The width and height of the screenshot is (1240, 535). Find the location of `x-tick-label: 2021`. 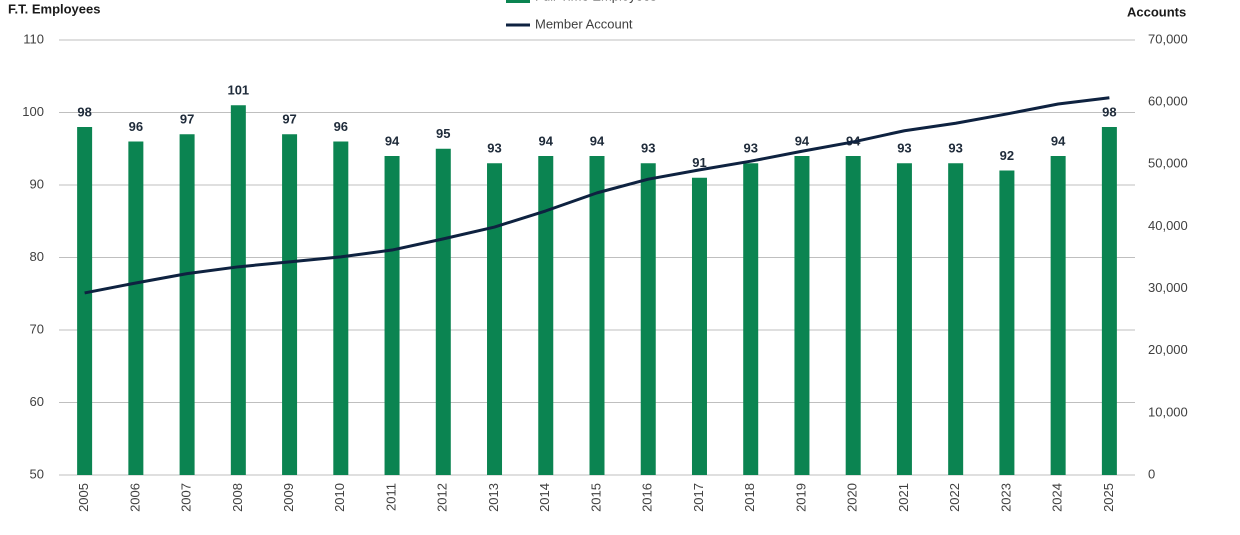

x-tick-label: 2021 is located at coordinates (903, 497).